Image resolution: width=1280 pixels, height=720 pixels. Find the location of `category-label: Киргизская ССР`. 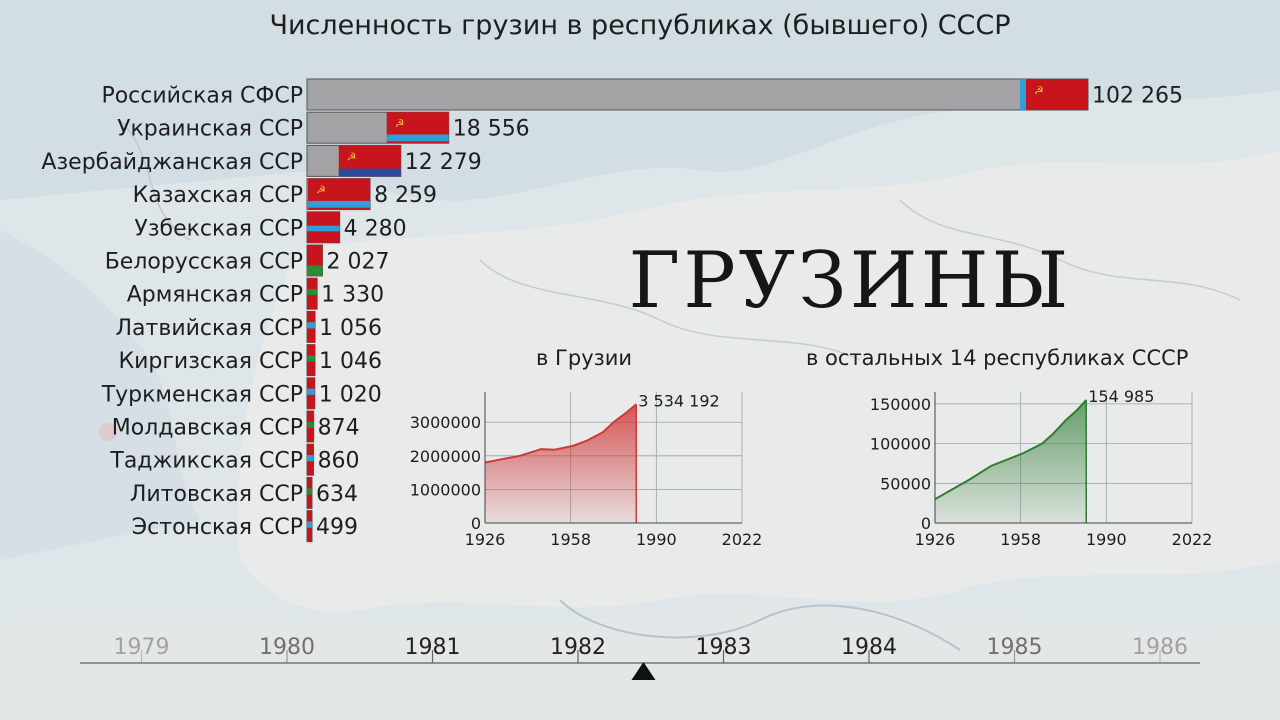

category-label: Киргизская ССР is located at coordinates (210, 361).